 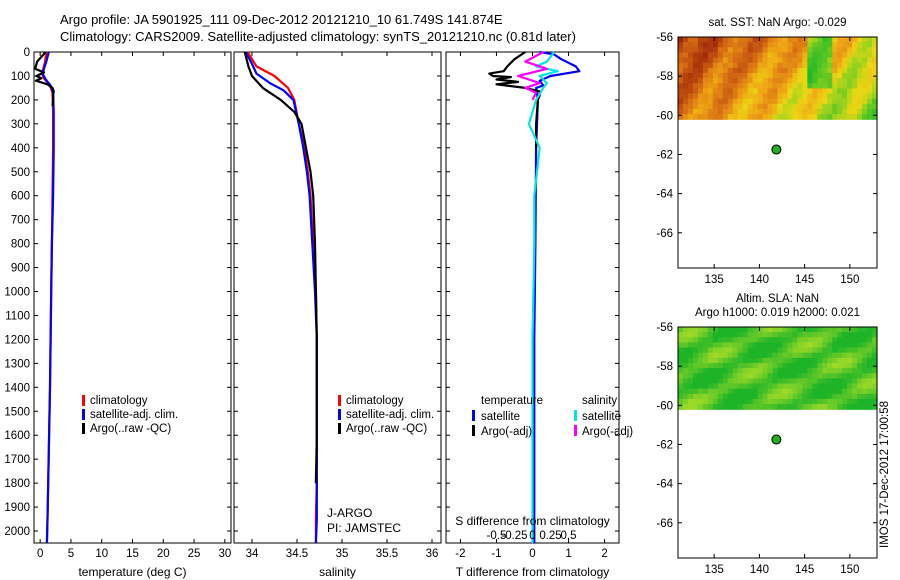 I want to click on legend-swatch, so click(x=83, y=400).